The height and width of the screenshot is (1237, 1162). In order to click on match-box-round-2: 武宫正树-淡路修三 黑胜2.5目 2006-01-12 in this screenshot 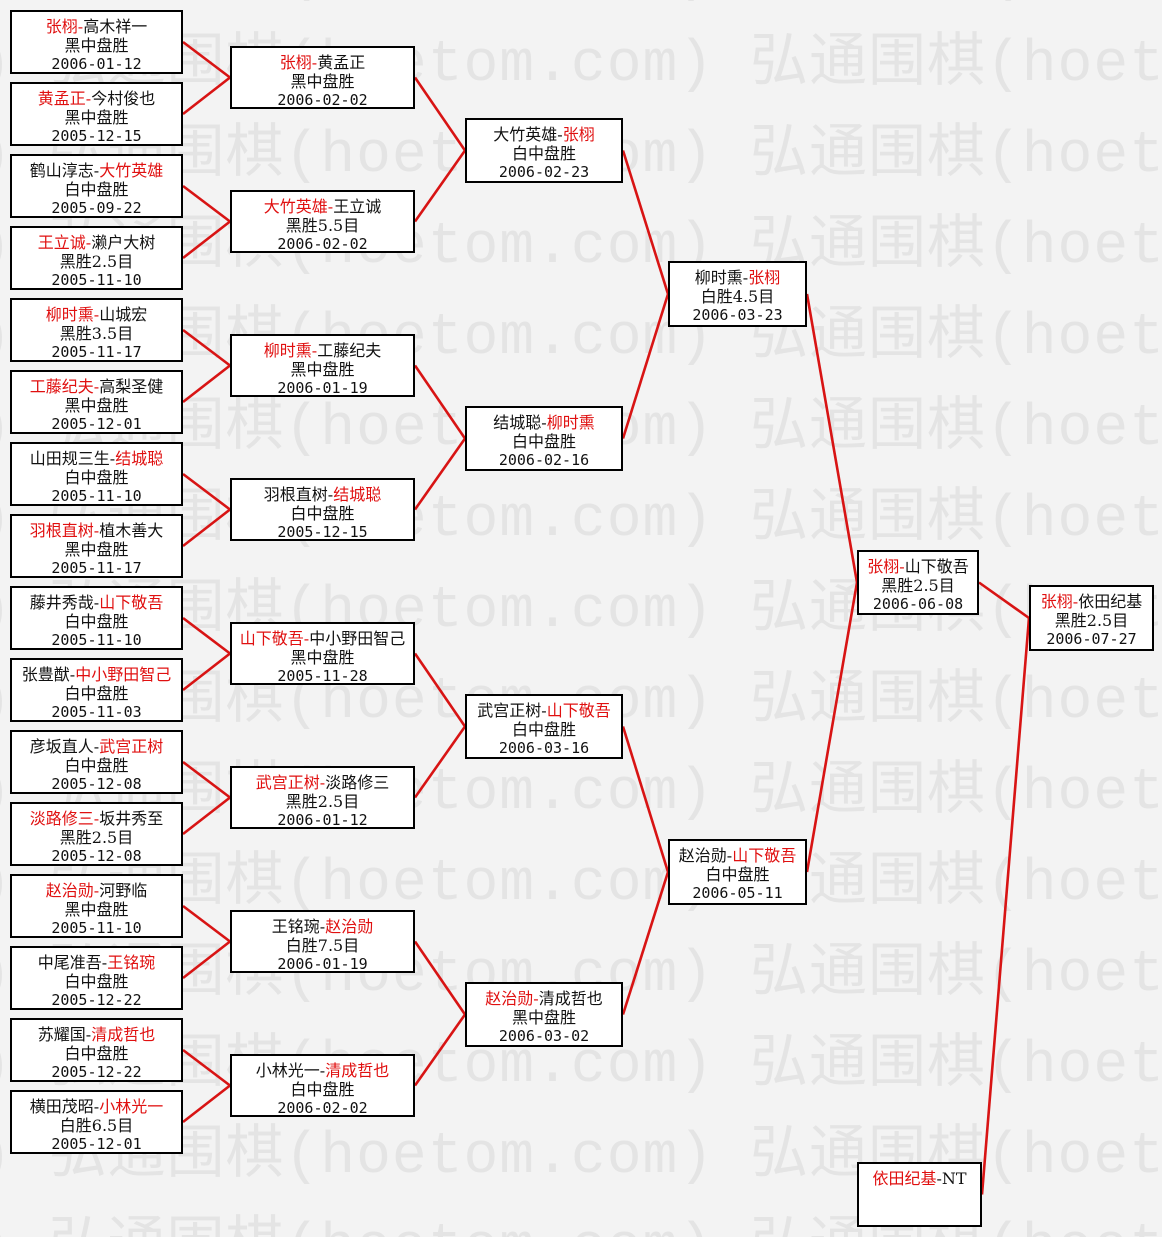, I will do `click(322, 797)`.